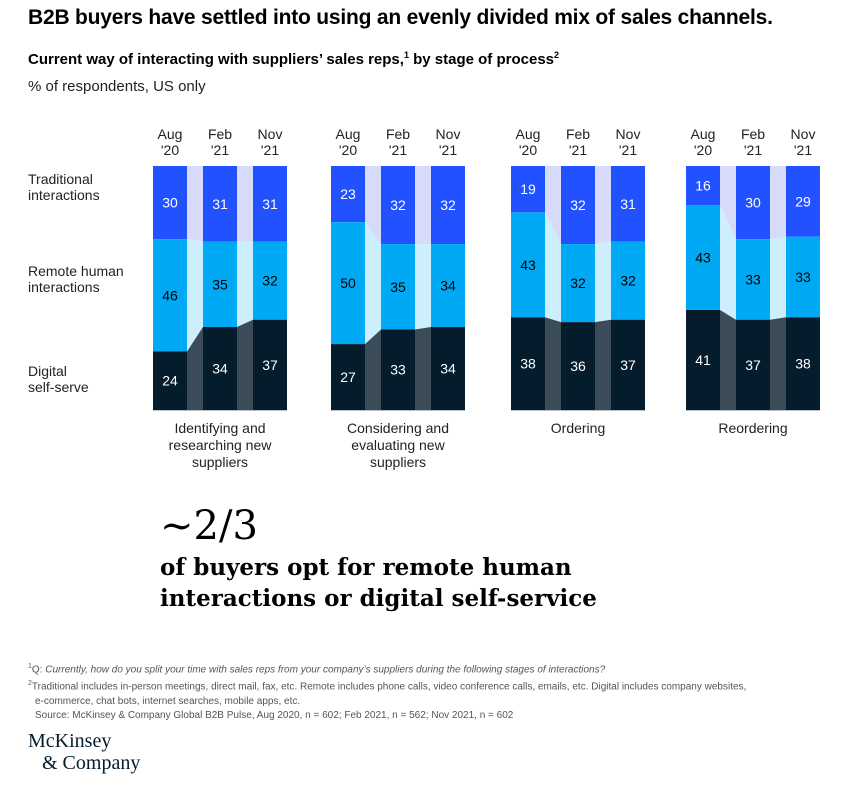 The height and width of the screenshot is (789, 847). I want to click on callout-line-1: of buyers opt for remote human, so click(366, 567).